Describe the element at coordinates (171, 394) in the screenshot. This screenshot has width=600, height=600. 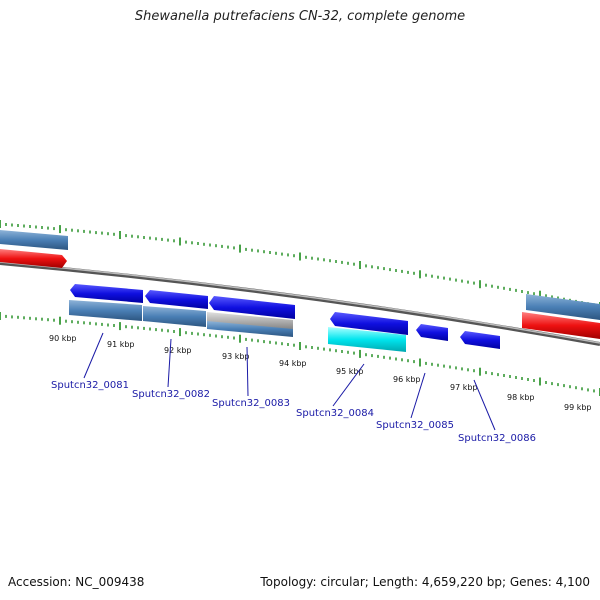
I see `gene-label-0082: Sputcn32_0082` at that location.